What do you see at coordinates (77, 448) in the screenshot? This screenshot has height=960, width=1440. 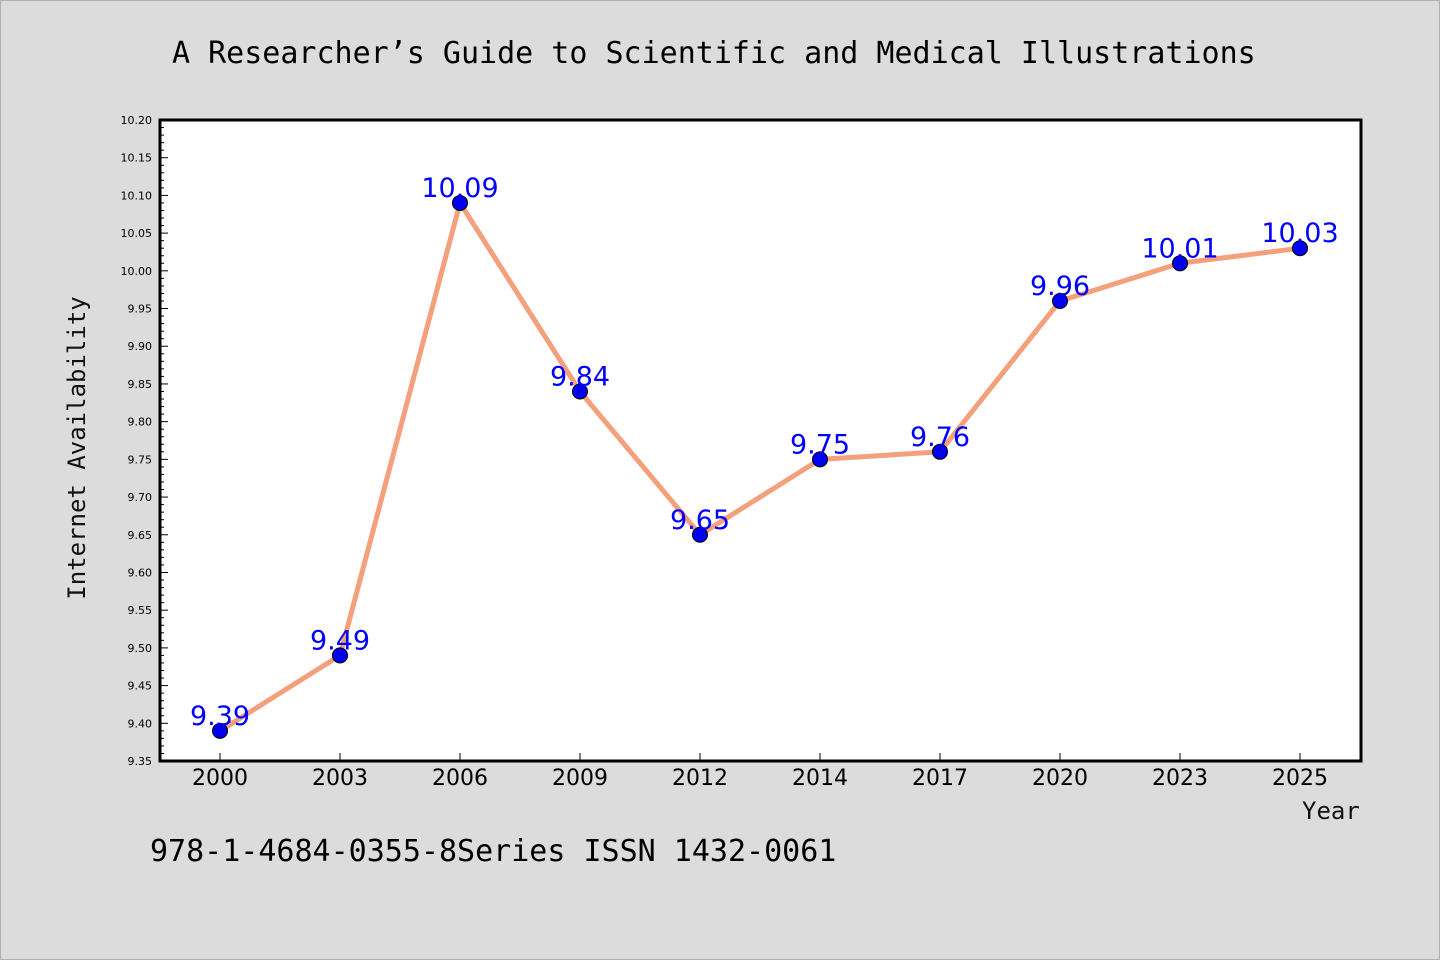 I see `y-axis-label: Internet Availability` at bounding box center [77, 448].